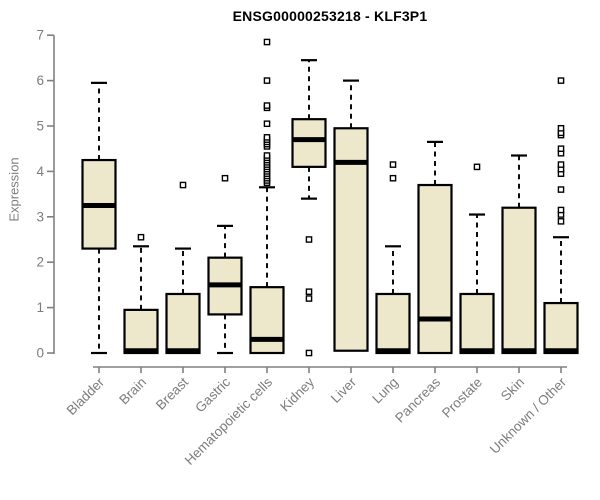  Describe the element at coordinates (385, 391) in the screenshot. I see `x-tick-label: Lung` at that location.